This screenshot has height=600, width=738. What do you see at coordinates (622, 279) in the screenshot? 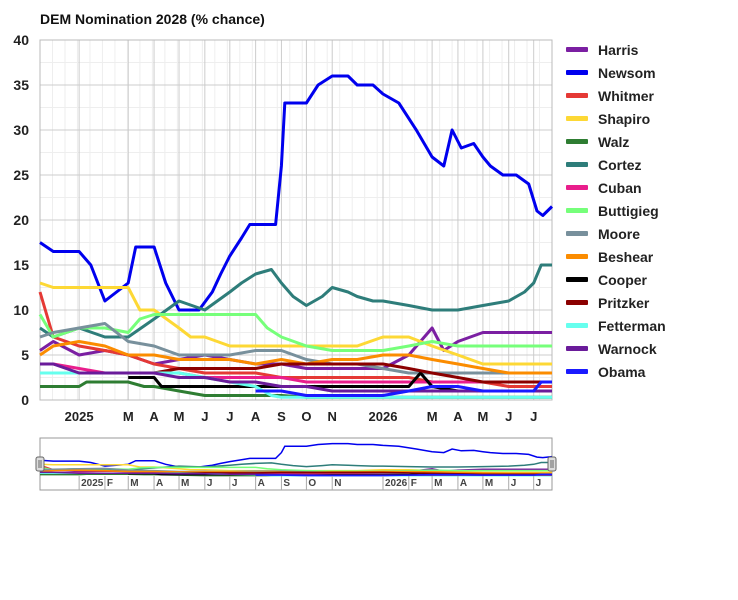
I see `legend-label: Cooper` at bounding box center [622, 279].